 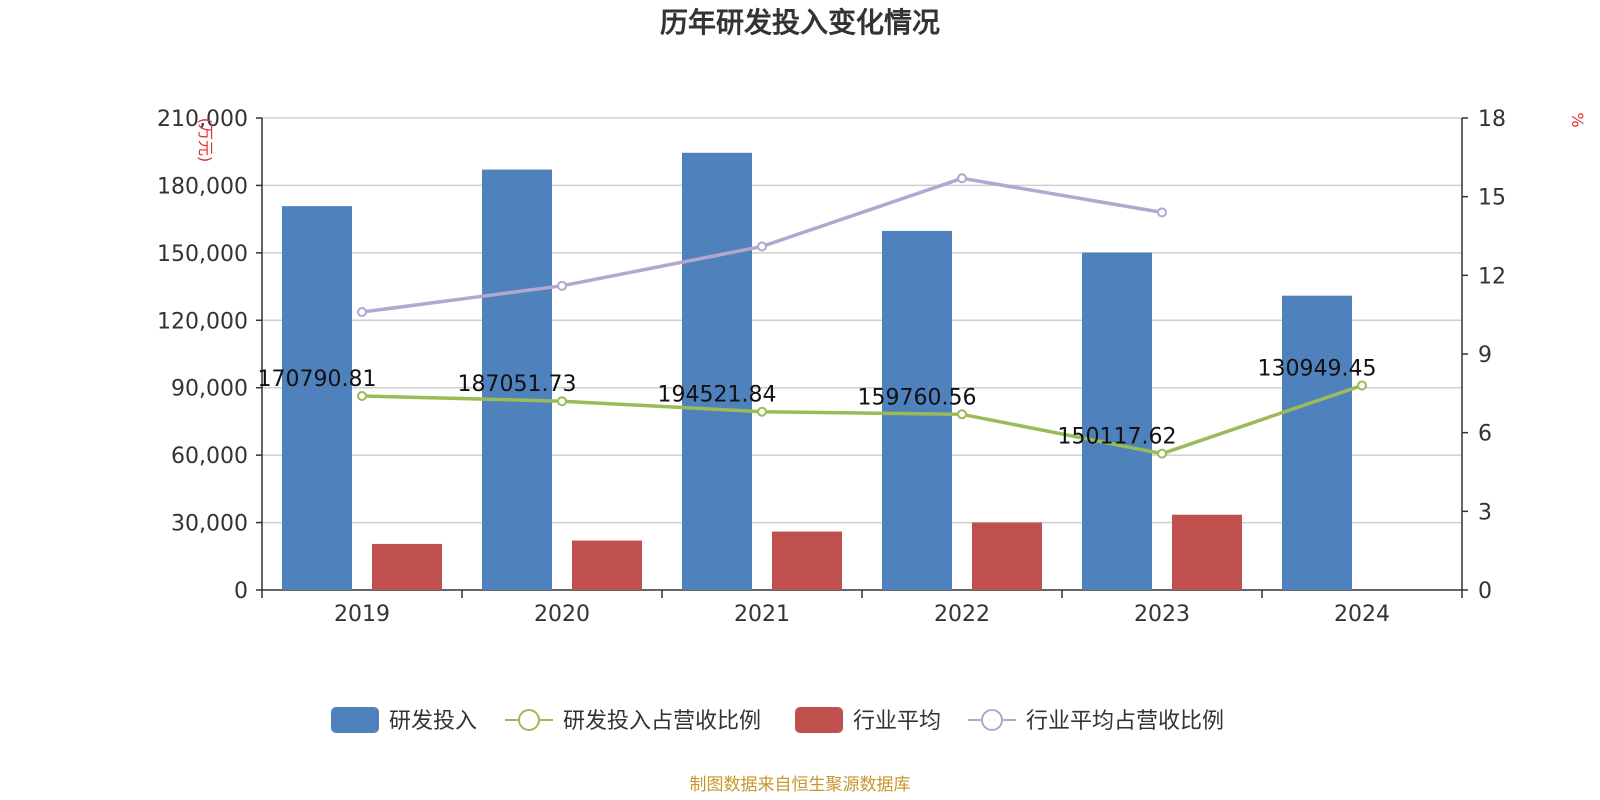 What do you see at coordinates (662, 721) in the screenshot?
I see `legend-label: 研发投入占营收比例` at bounding box center [662, 721].